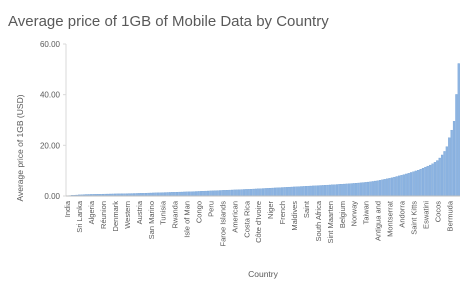 The height and width of the screenshot is (293, 474). Describe the element at coordinates (413, 218) in the screenshot. I see `x-tick-label: Saint Kitts` at that location.